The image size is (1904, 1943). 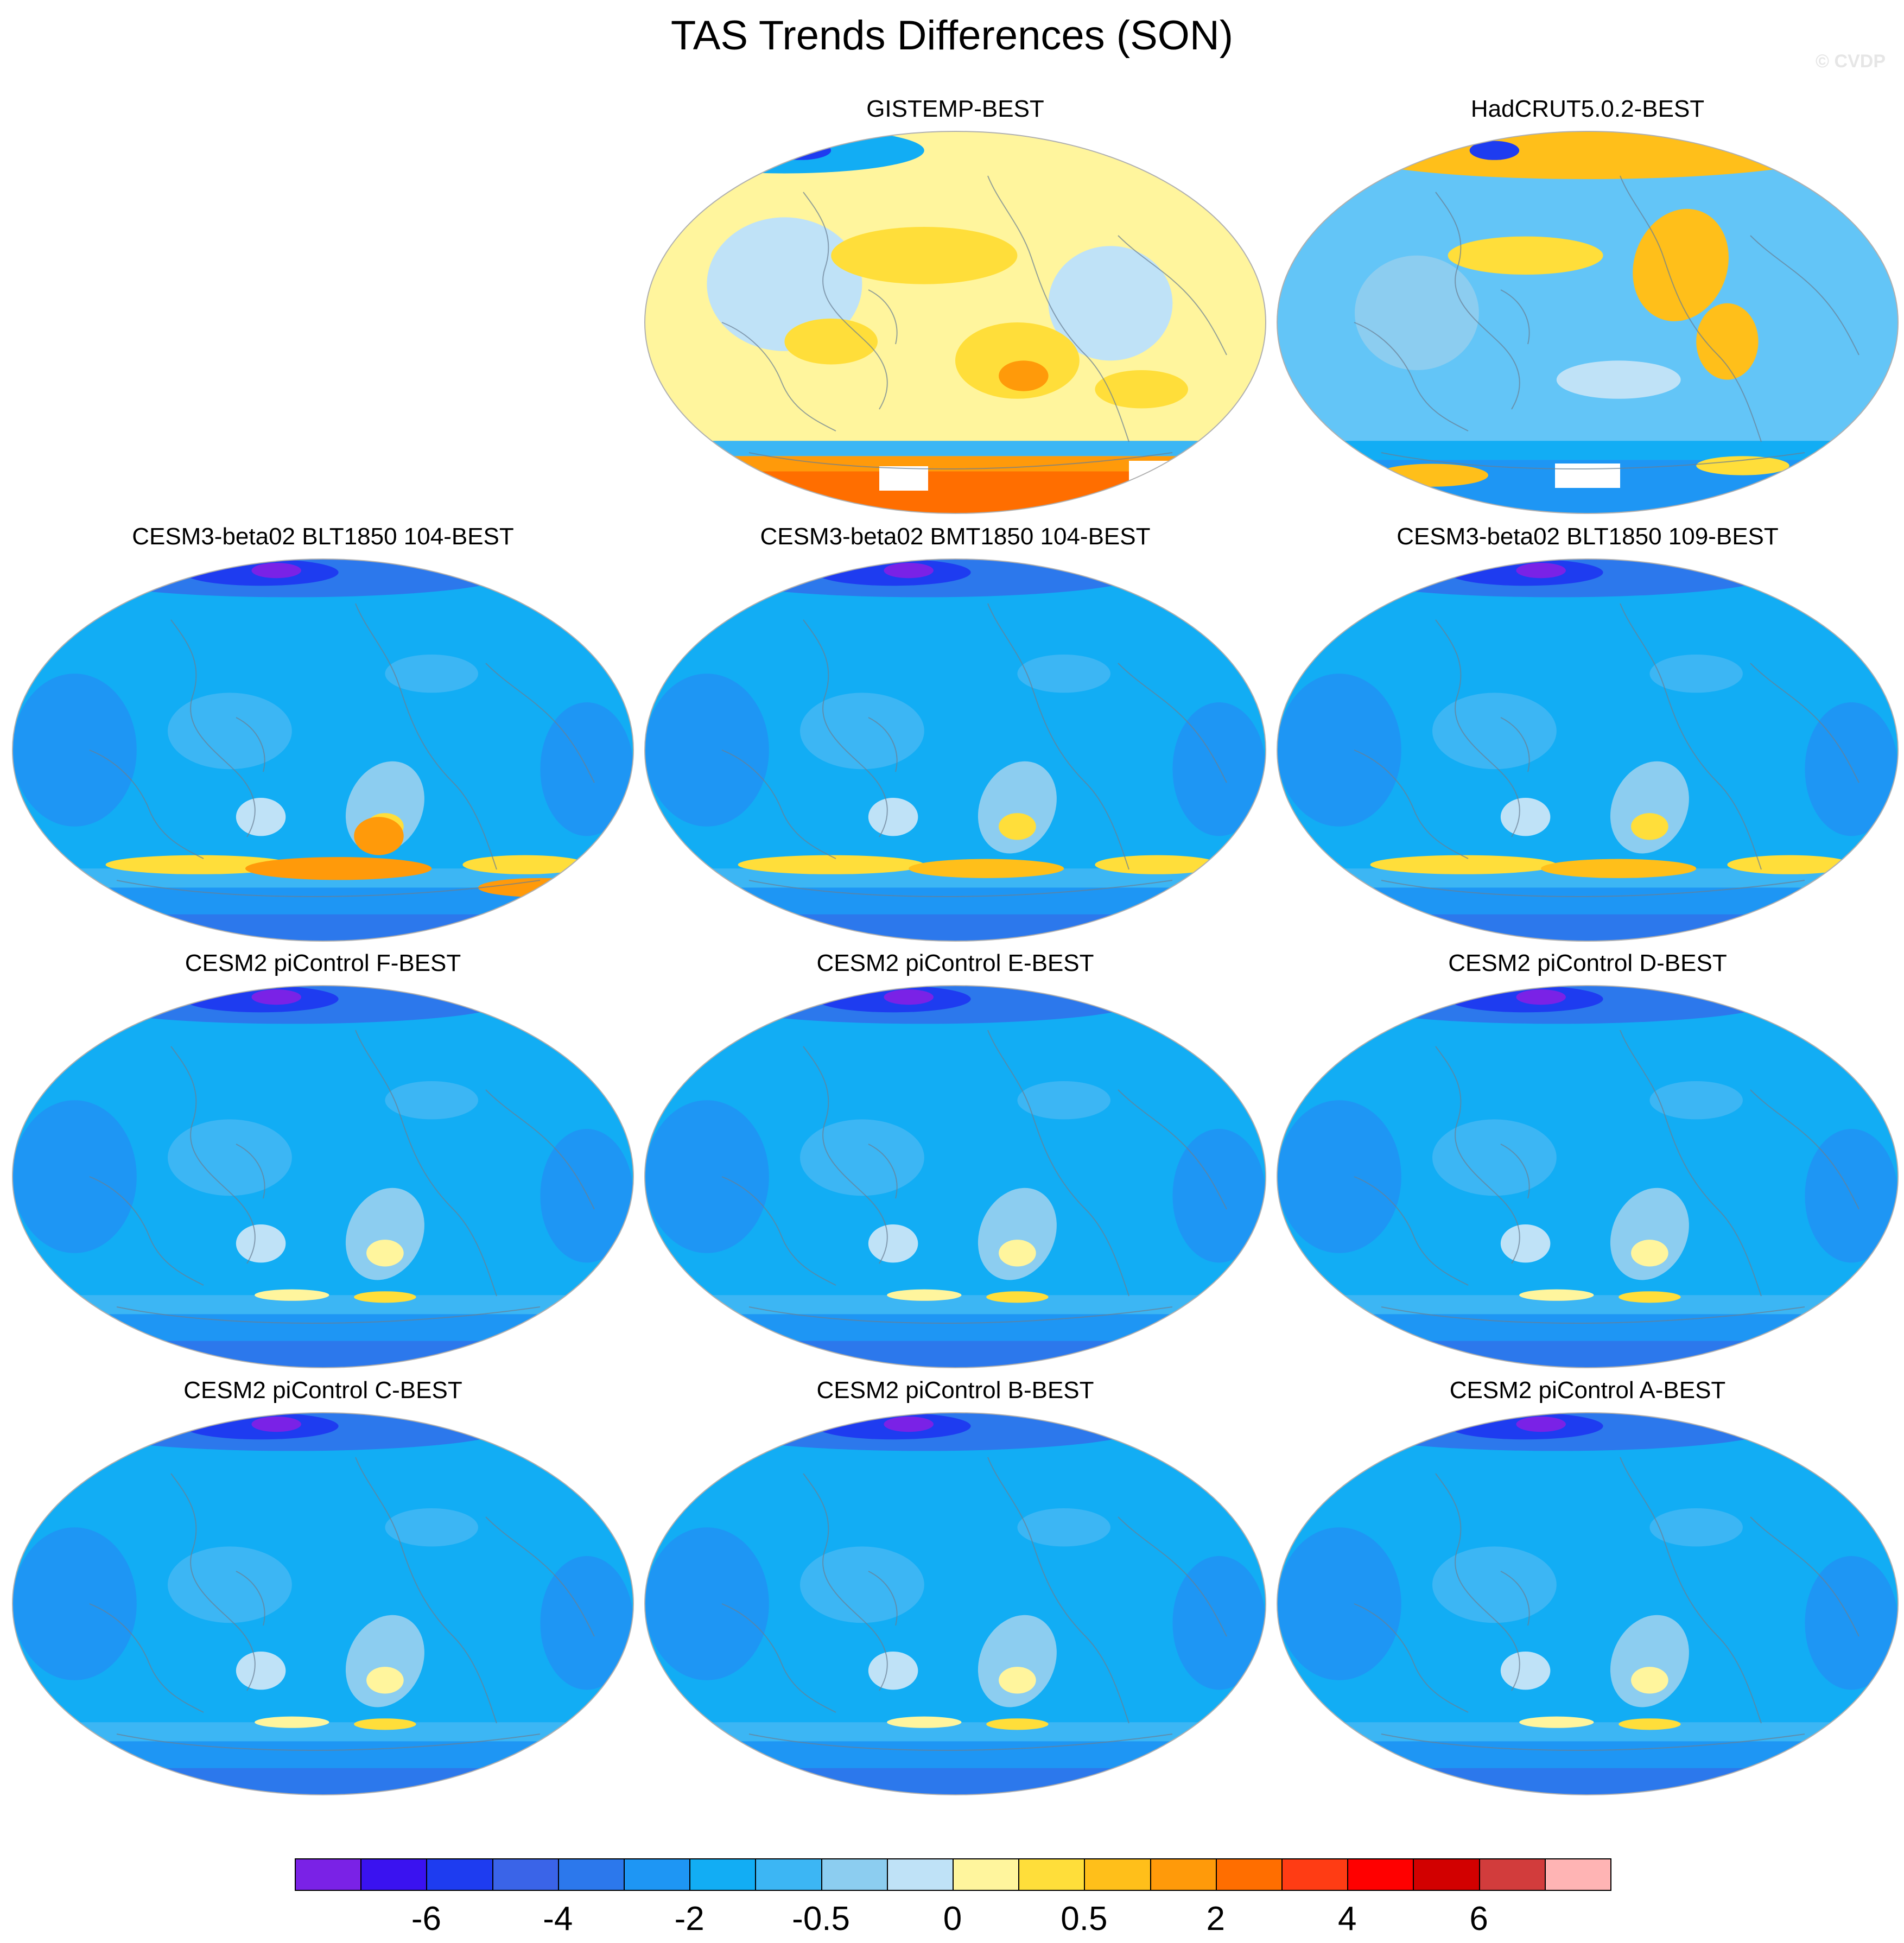 I want to click on map-picA, so click(x=1588, y=1603).